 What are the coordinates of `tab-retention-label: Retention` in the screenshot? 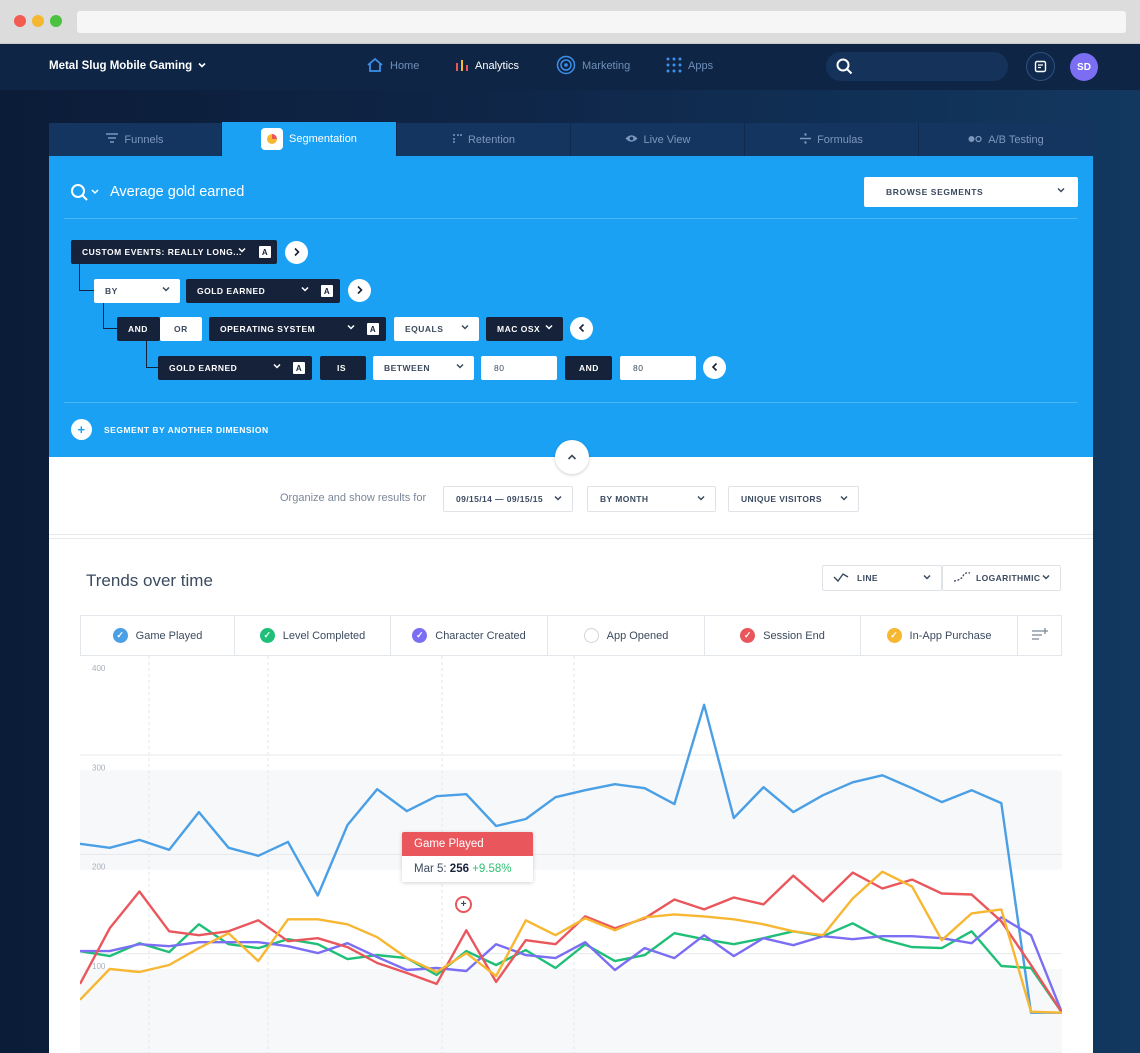 It's located at (491, 139).